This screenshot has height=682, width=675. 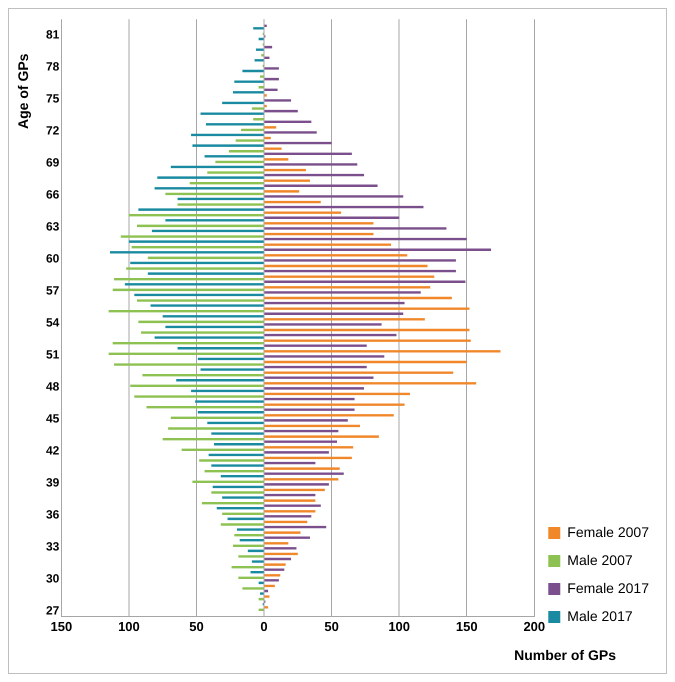 What do you see at coordinates (565, 655) in the screenshot?
I see `x-axis-title: Number of GPs` at bounding box center [565, 655].